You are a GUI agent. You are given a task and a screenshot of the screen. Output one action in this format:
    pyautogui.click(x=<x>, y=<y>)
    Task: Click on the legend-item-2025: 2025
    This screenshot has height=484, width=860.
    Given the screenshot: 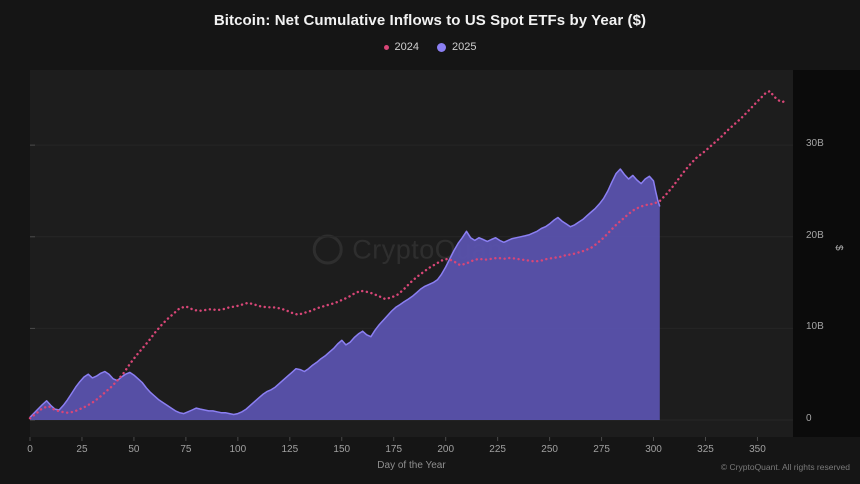 What is the action you would take?
    pyautogui.click(x=456, y=47)
    